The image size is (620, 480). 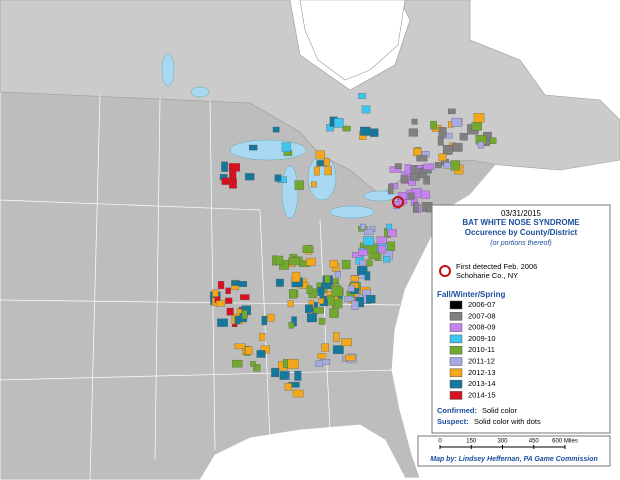 I want to click on legend-label: 2009-10, so click(x=482, y=338).